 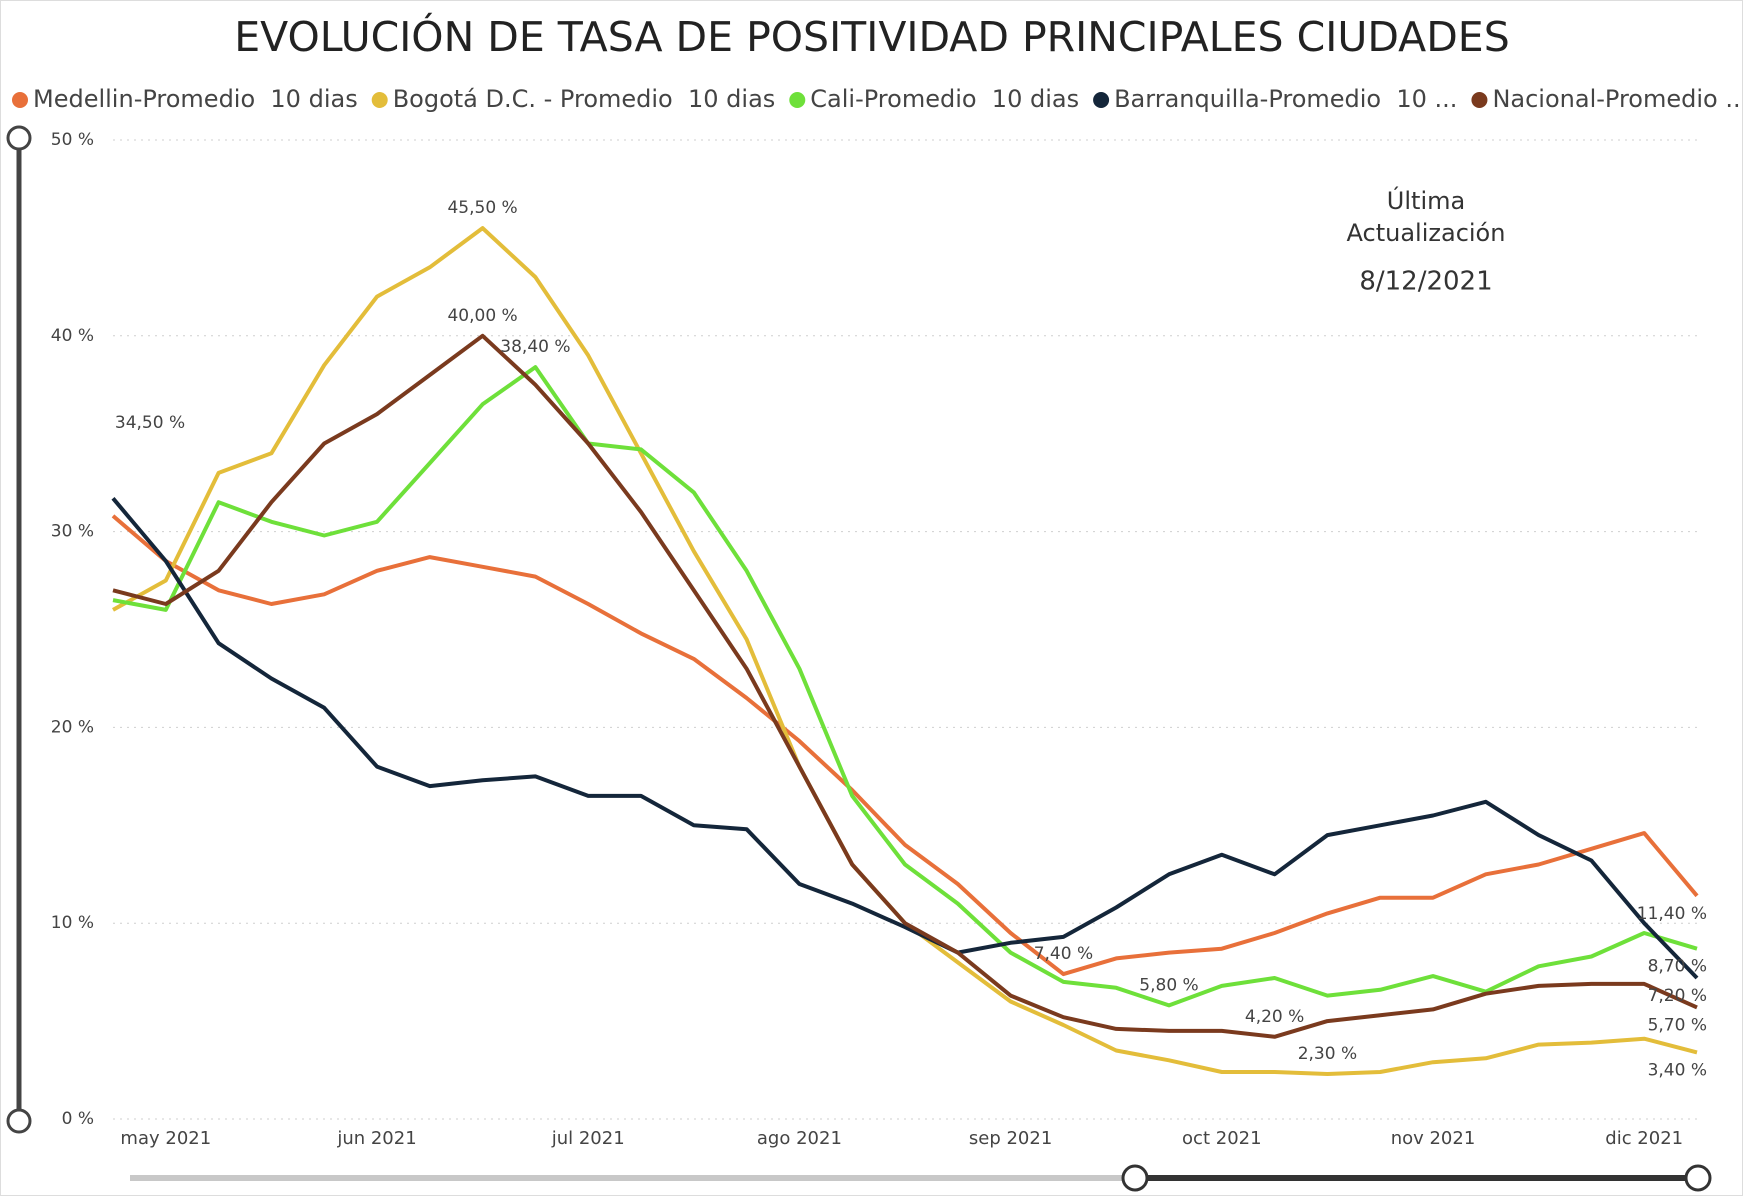 What do you see at coordinates (799, 1138) in the screenshot?
I see `x-tick-label: ago 2021` at bounding box center [799, 1138].